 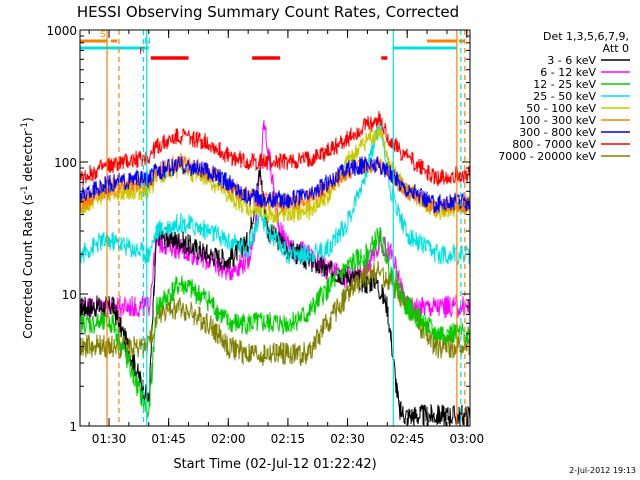 What do you see at coordinates (73, 427) in the screenshot?
I see `y-tick-label-1: 1` at bounding box center [73, 427].